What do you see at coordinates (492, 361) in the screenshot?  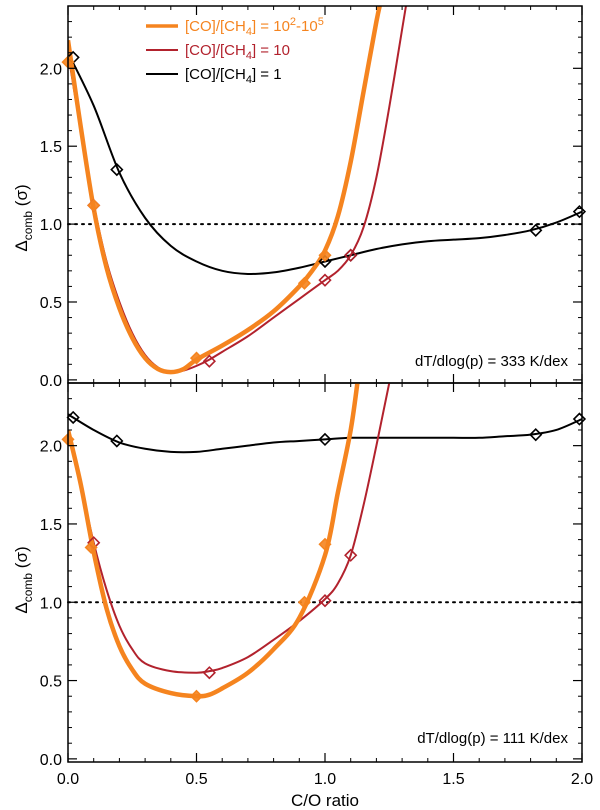 I see `top-annotation: dT/dlog(p) = 333 K/dex` at bounding box center [492, 361].